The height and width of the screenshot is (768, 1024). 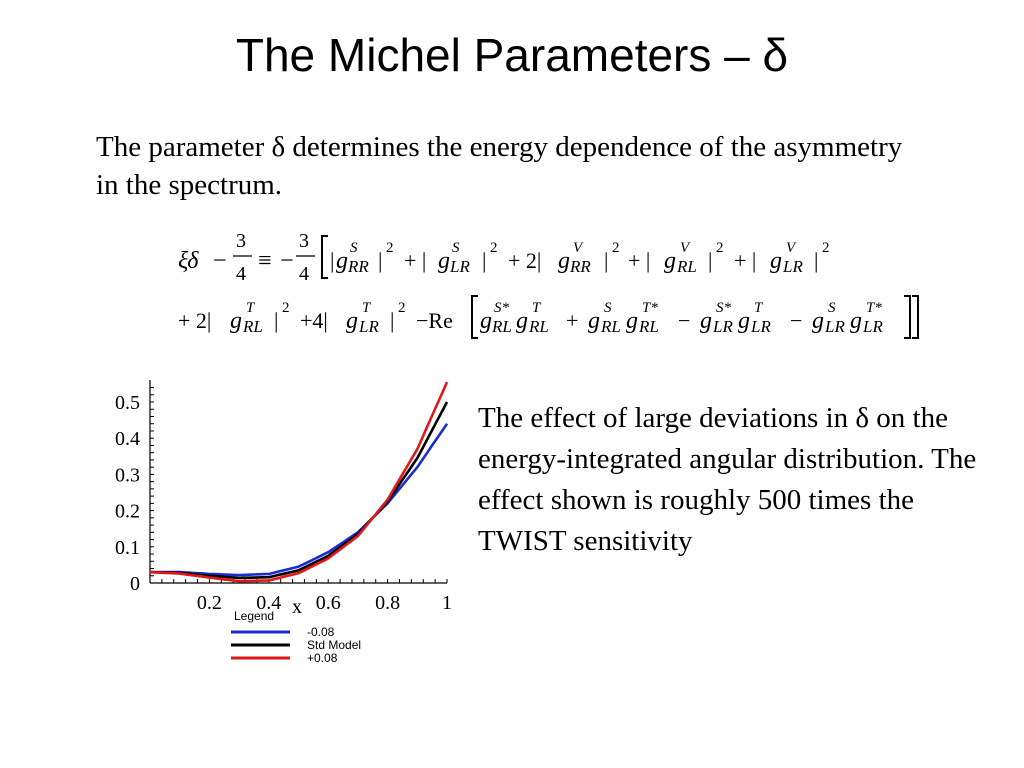 I want to click on y-tick-label: 0.3, so click(x=127, y=475).